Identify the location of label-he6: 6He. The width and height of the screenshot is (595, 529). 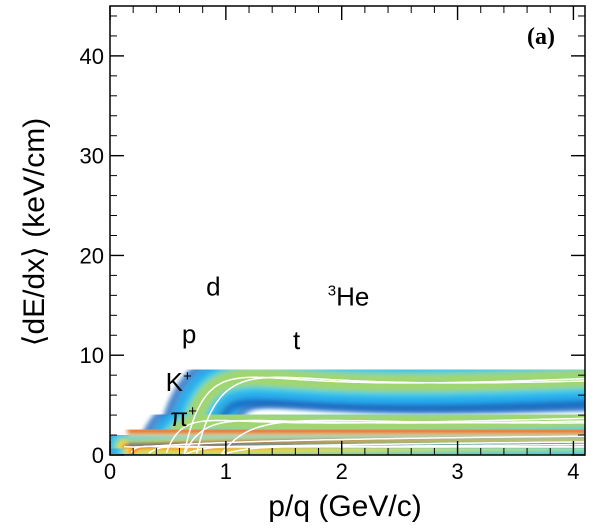
(356, 177).